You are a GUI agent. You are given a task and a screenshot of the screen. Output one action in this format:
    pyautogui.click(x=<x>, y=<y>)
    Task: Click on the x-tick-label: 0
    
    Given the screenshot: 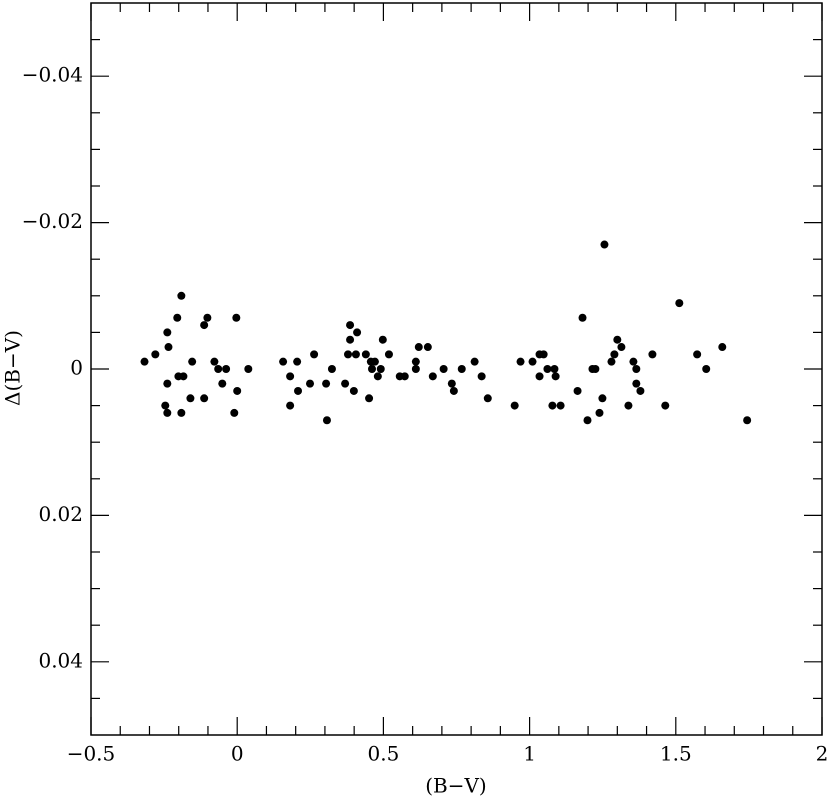 What is the action you would take?
    pyautogui.click(x=237, y=754)
    